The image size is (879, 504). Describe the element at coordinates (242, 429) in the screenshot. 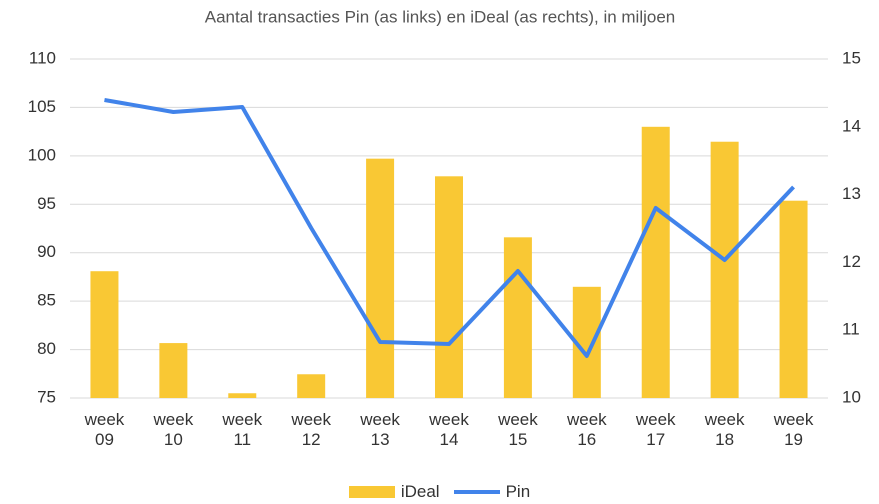

I see `x-tick-label: week 11` at that location.